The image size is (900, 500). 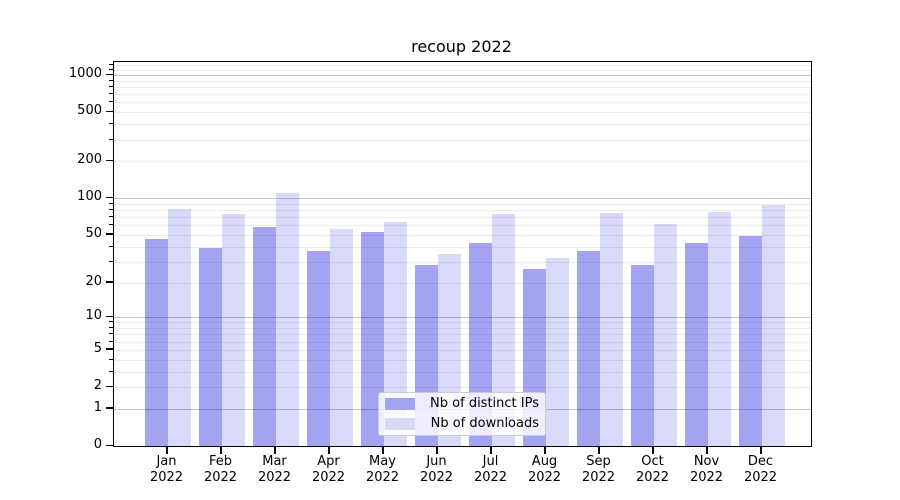 What do you see at coordinates (400, 424) in the screenshot?
I see `legend-swatch-downloads` at bounding box center [400, 424].